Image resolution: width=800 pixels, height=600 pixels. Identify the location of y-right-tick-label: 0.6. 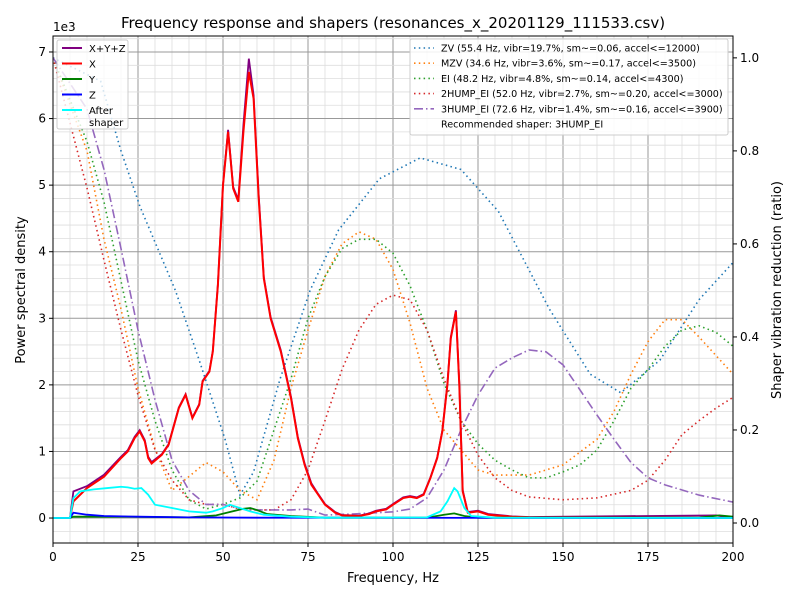
(749, 244).